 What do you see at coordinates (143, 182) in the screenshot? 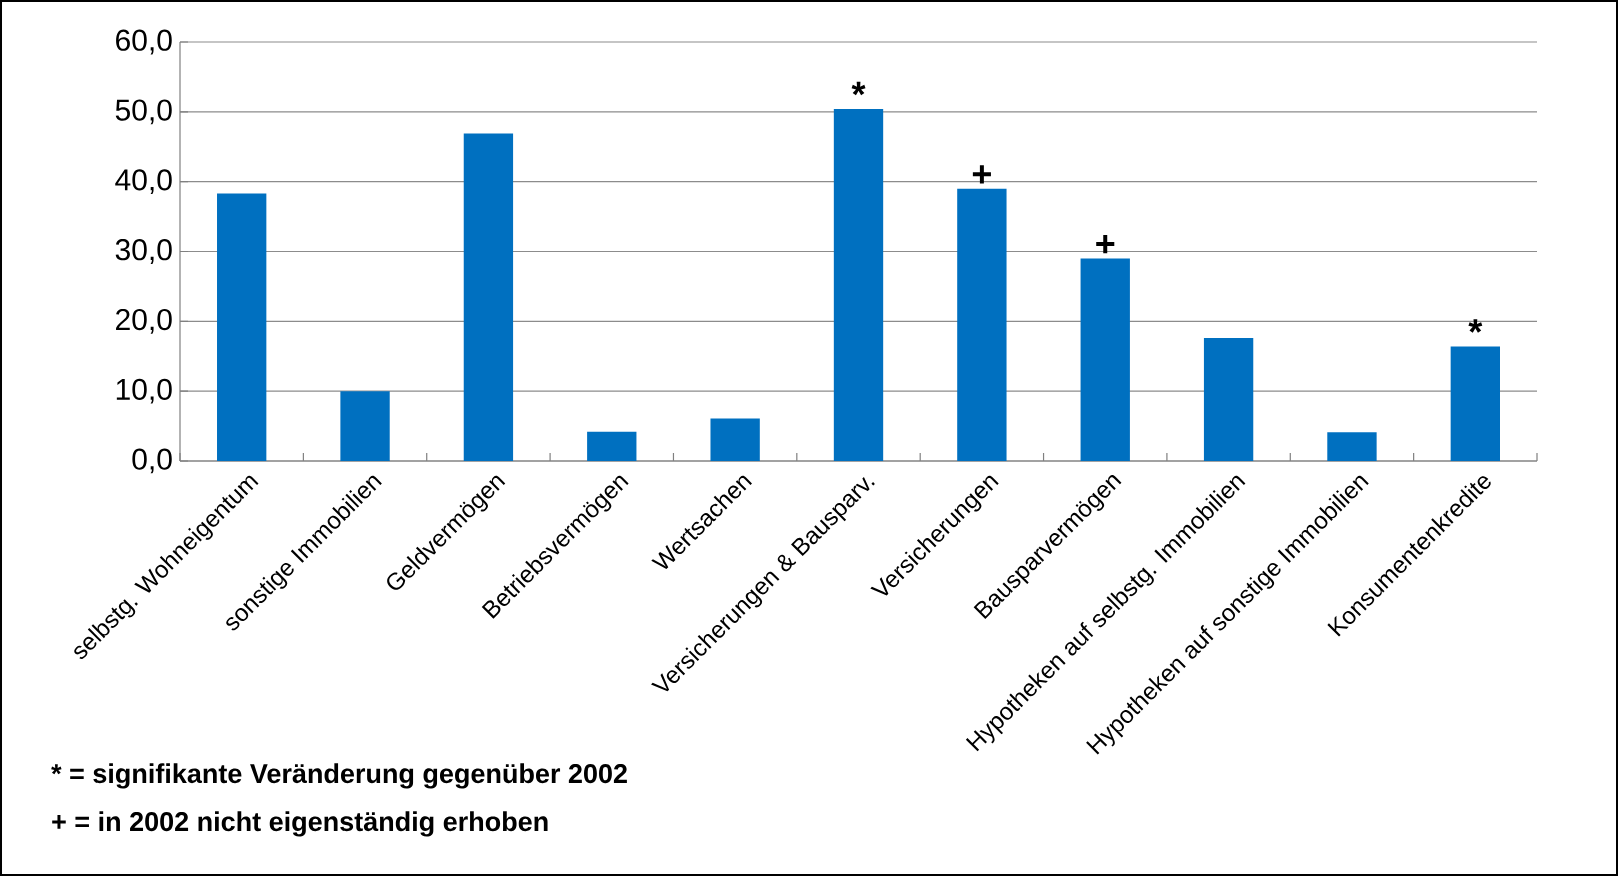
I see `y-tick-label: 40,0` at bounding box center [143, 182].